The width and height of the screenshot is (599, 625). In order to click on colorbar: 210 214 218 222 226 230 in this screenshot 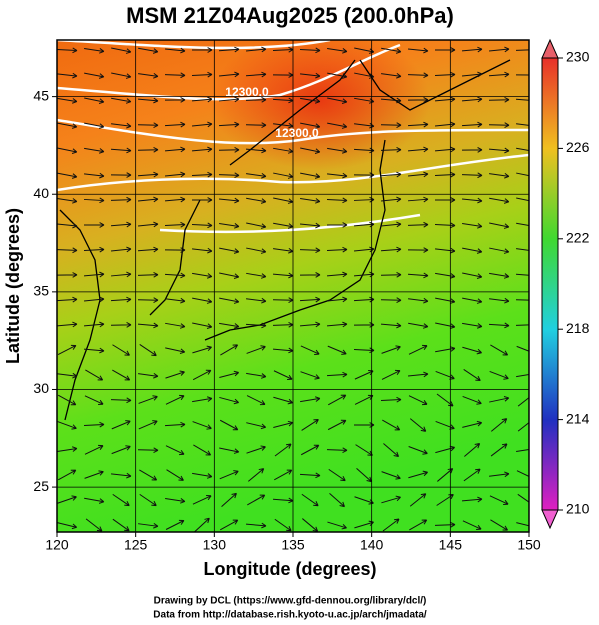, I will do `click(565, 284)`.